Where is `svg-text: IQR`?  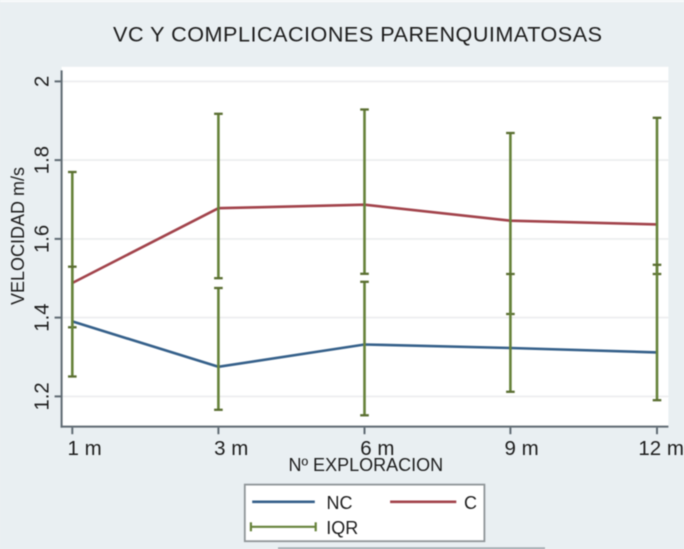 svg-text: IQR is located at coordinates (342, 528).